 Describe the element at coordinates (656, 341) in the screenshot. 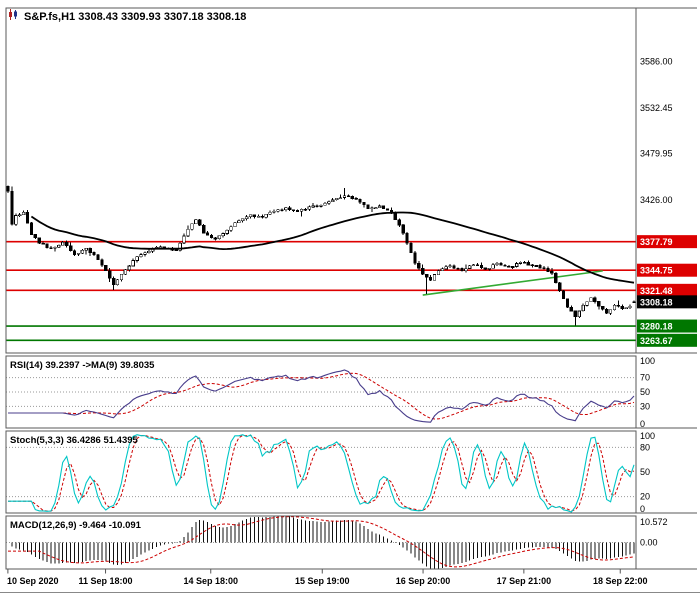

I see `support-price-tag: 3263.67` at that location.